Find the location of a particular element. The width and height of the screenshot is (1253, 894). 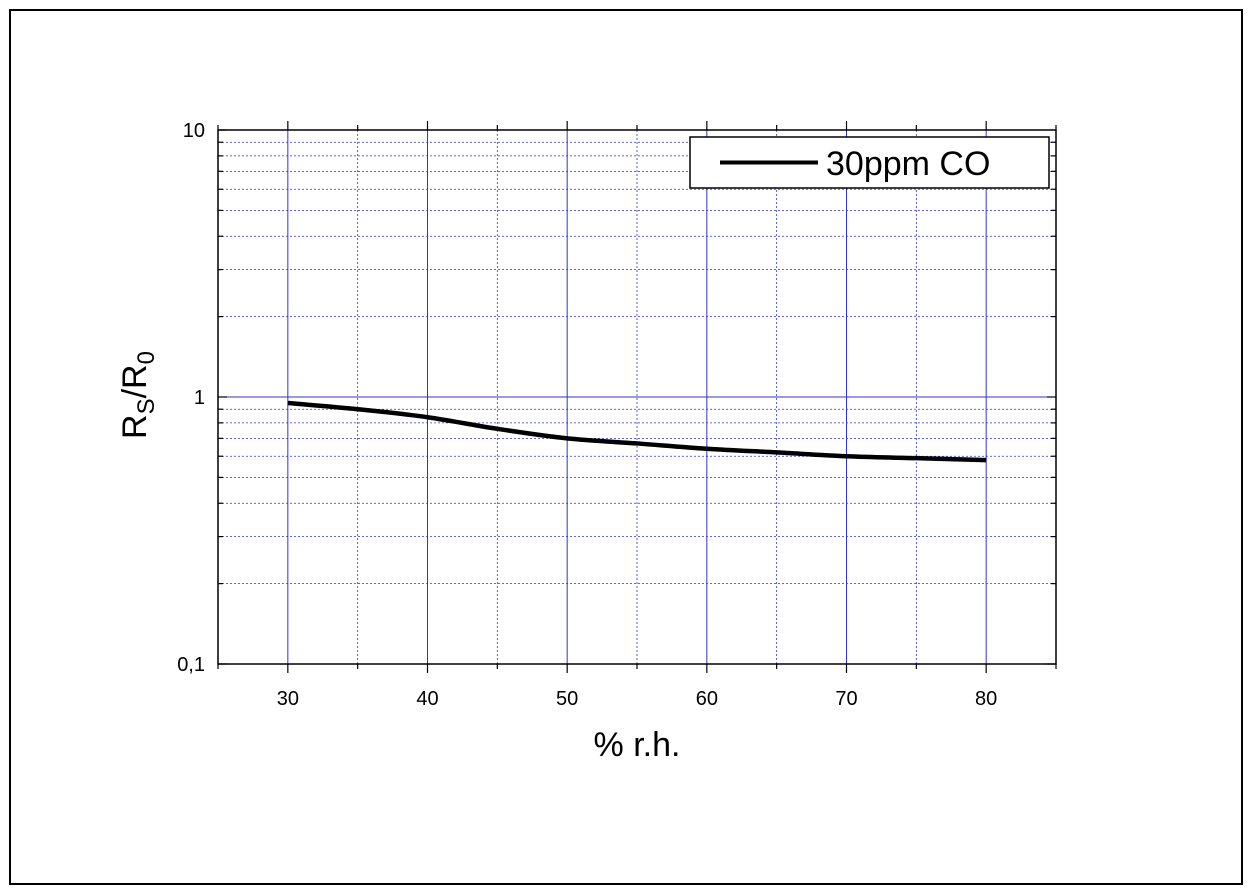

x-tick-label: 40 is located at coordinates (427, 699).